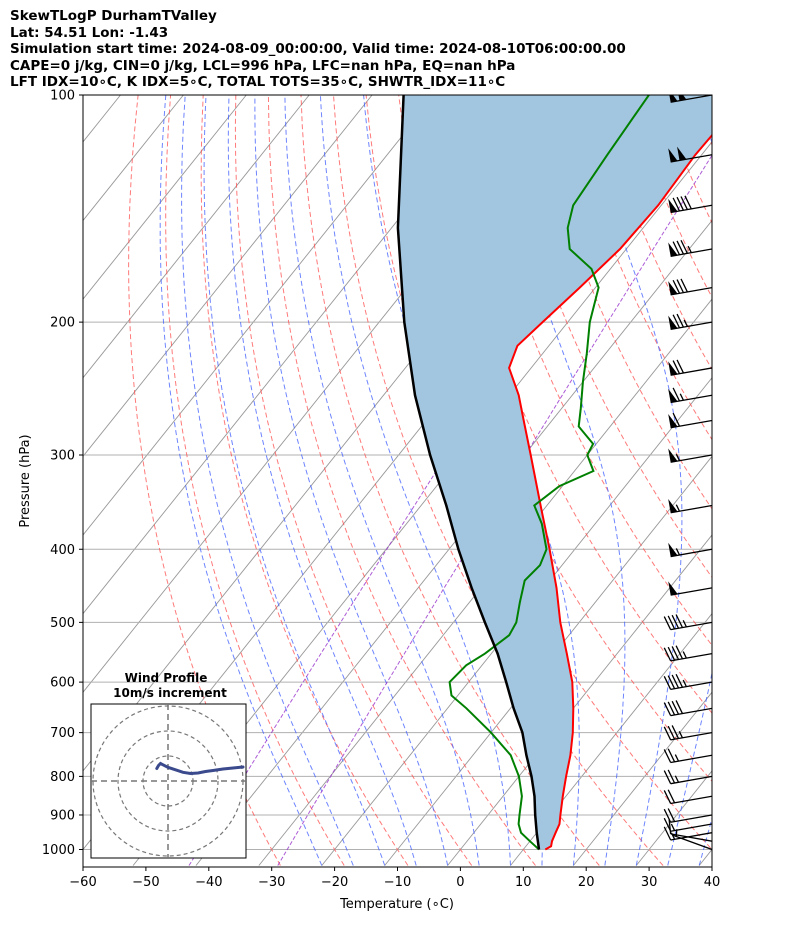  Describe the element at coordinates (62, 777) in the screenshot. I see `y-tick-label: 800` at that location.